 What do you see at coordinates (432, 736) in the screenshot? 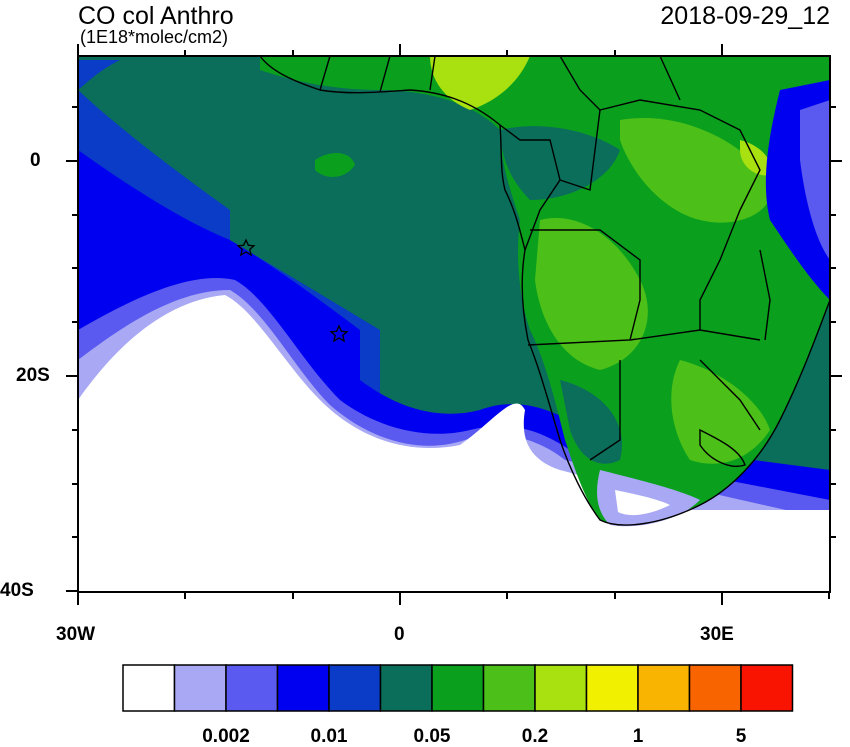
I see `colorbar-tick-label: 0.05` at bounding box center [432, 736].